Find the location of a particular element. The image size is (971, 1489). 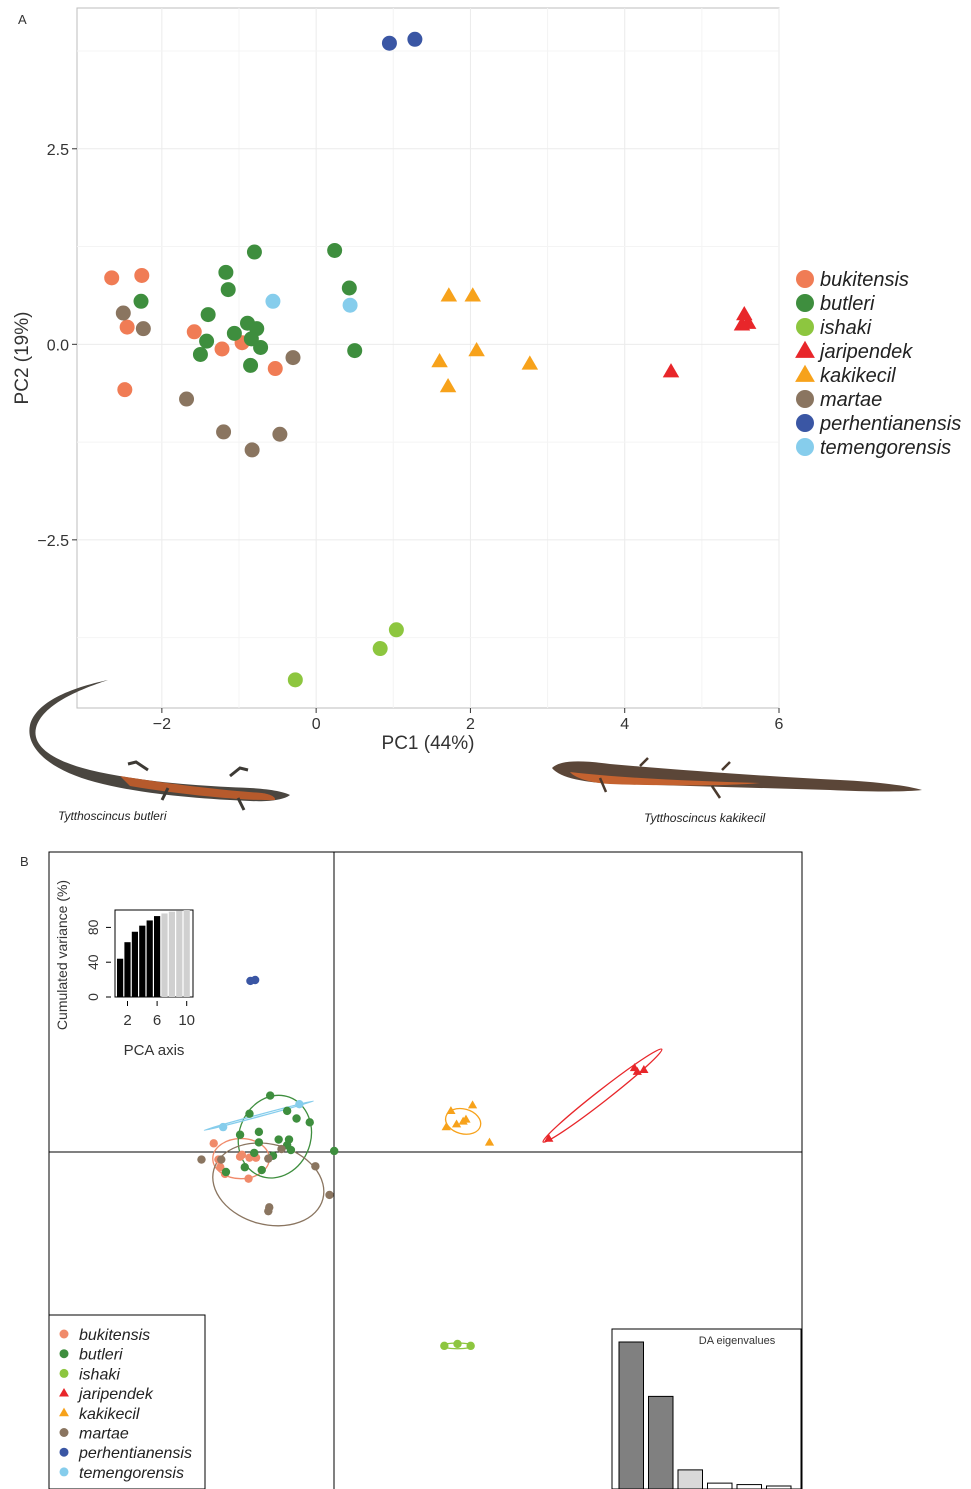

panel-b-point-jaripendek is located at coordinates (644, 1069).